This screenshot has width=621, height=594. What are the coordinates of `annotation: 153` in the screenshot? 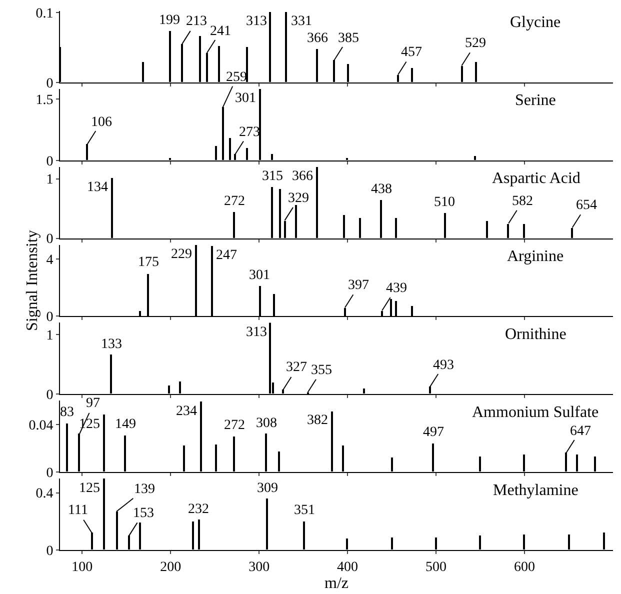 It's located at (143, 513).